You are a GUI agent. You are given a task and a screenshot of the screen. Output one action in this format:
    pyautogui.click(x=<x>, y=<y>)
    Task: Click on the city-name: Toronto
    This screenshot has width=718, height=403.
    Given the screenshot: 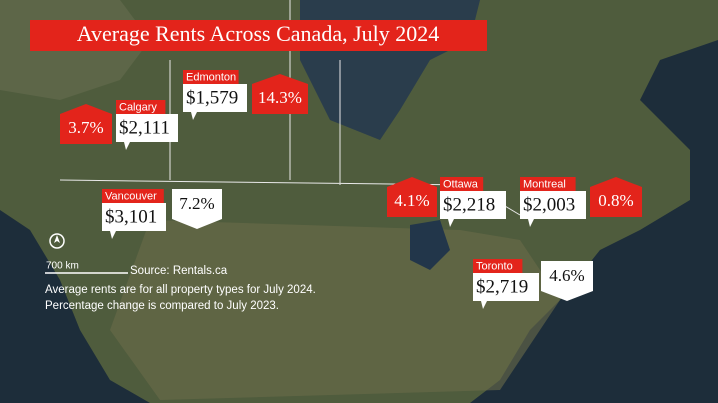 What is the action you would take?
    pyautogui.click(x=494, y=266)
    